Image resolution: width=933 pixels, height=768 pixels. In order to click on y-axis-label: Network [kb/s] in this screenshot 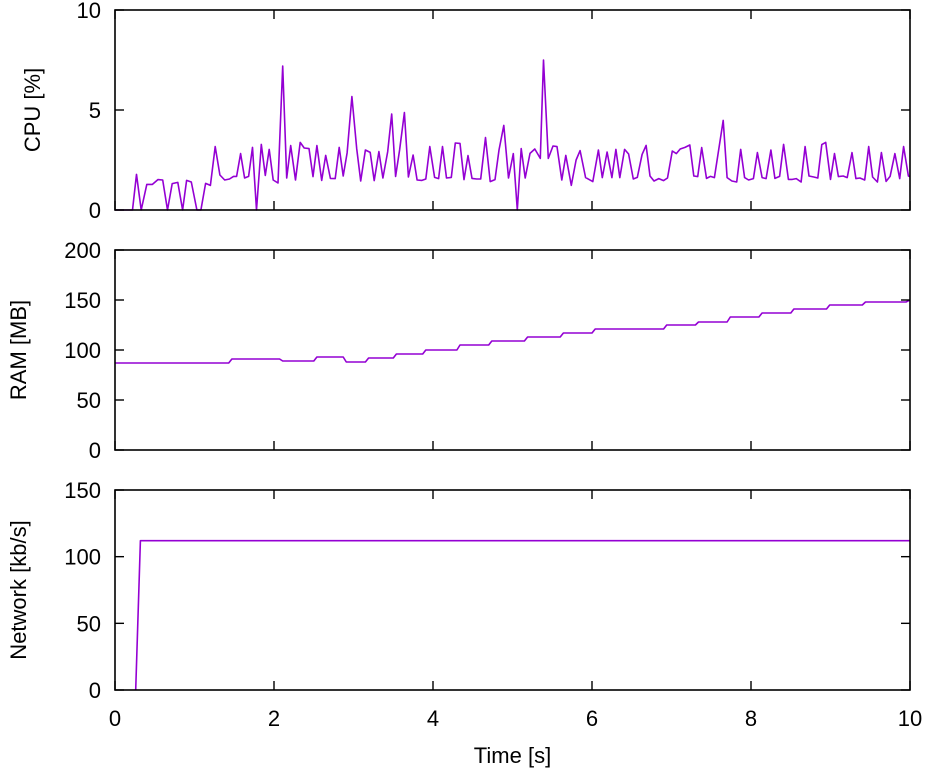, I will do `click(18, 589)`.